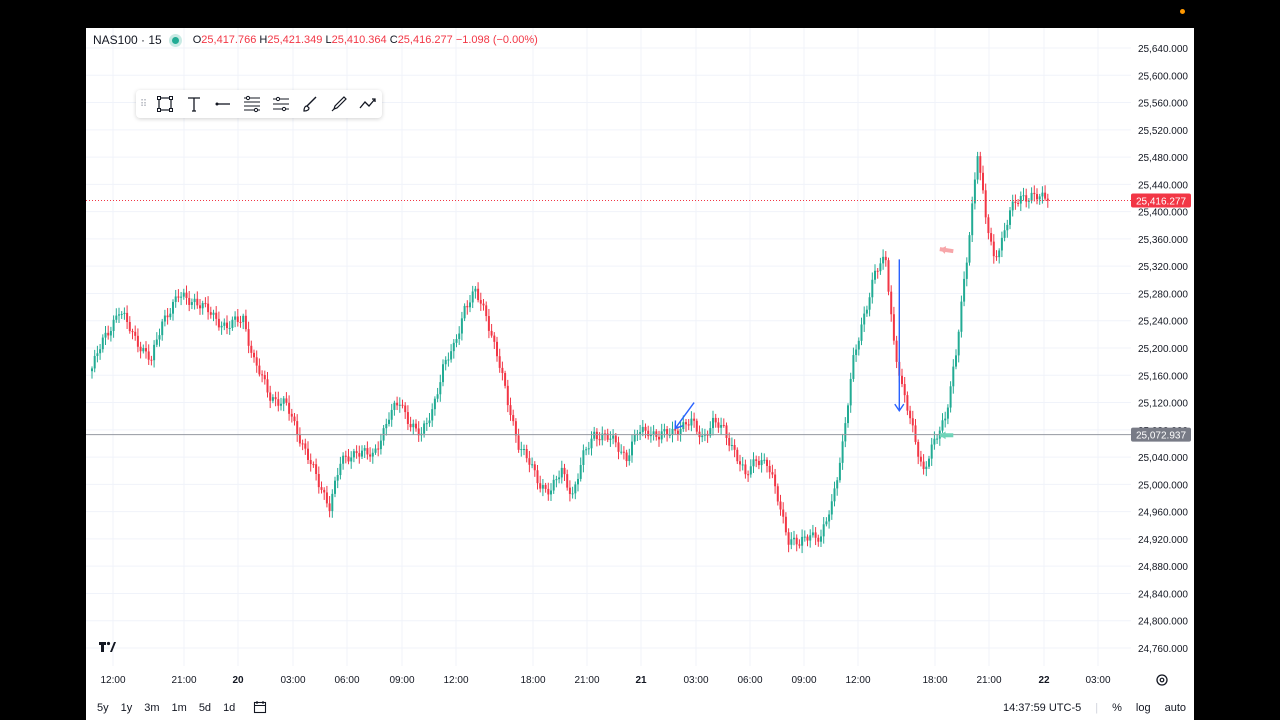  I want to click on low-label: L, so click(328, 40).